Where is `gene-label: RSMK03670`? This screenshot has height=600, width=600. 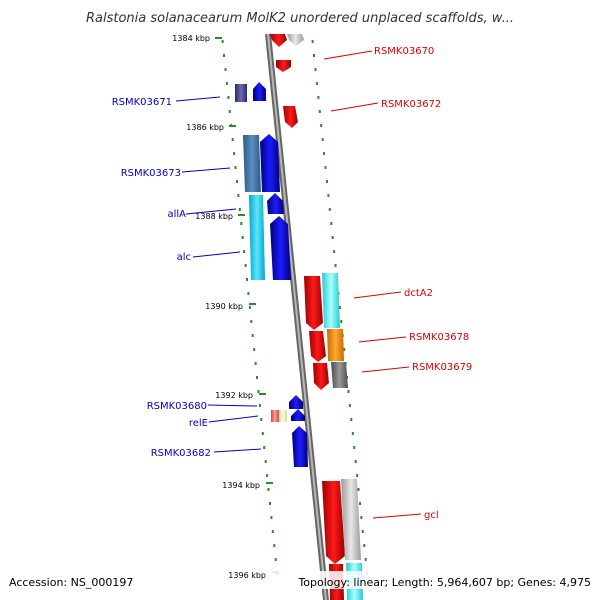 gene-label: RSMK03670 is located at coordinates (404, 51).